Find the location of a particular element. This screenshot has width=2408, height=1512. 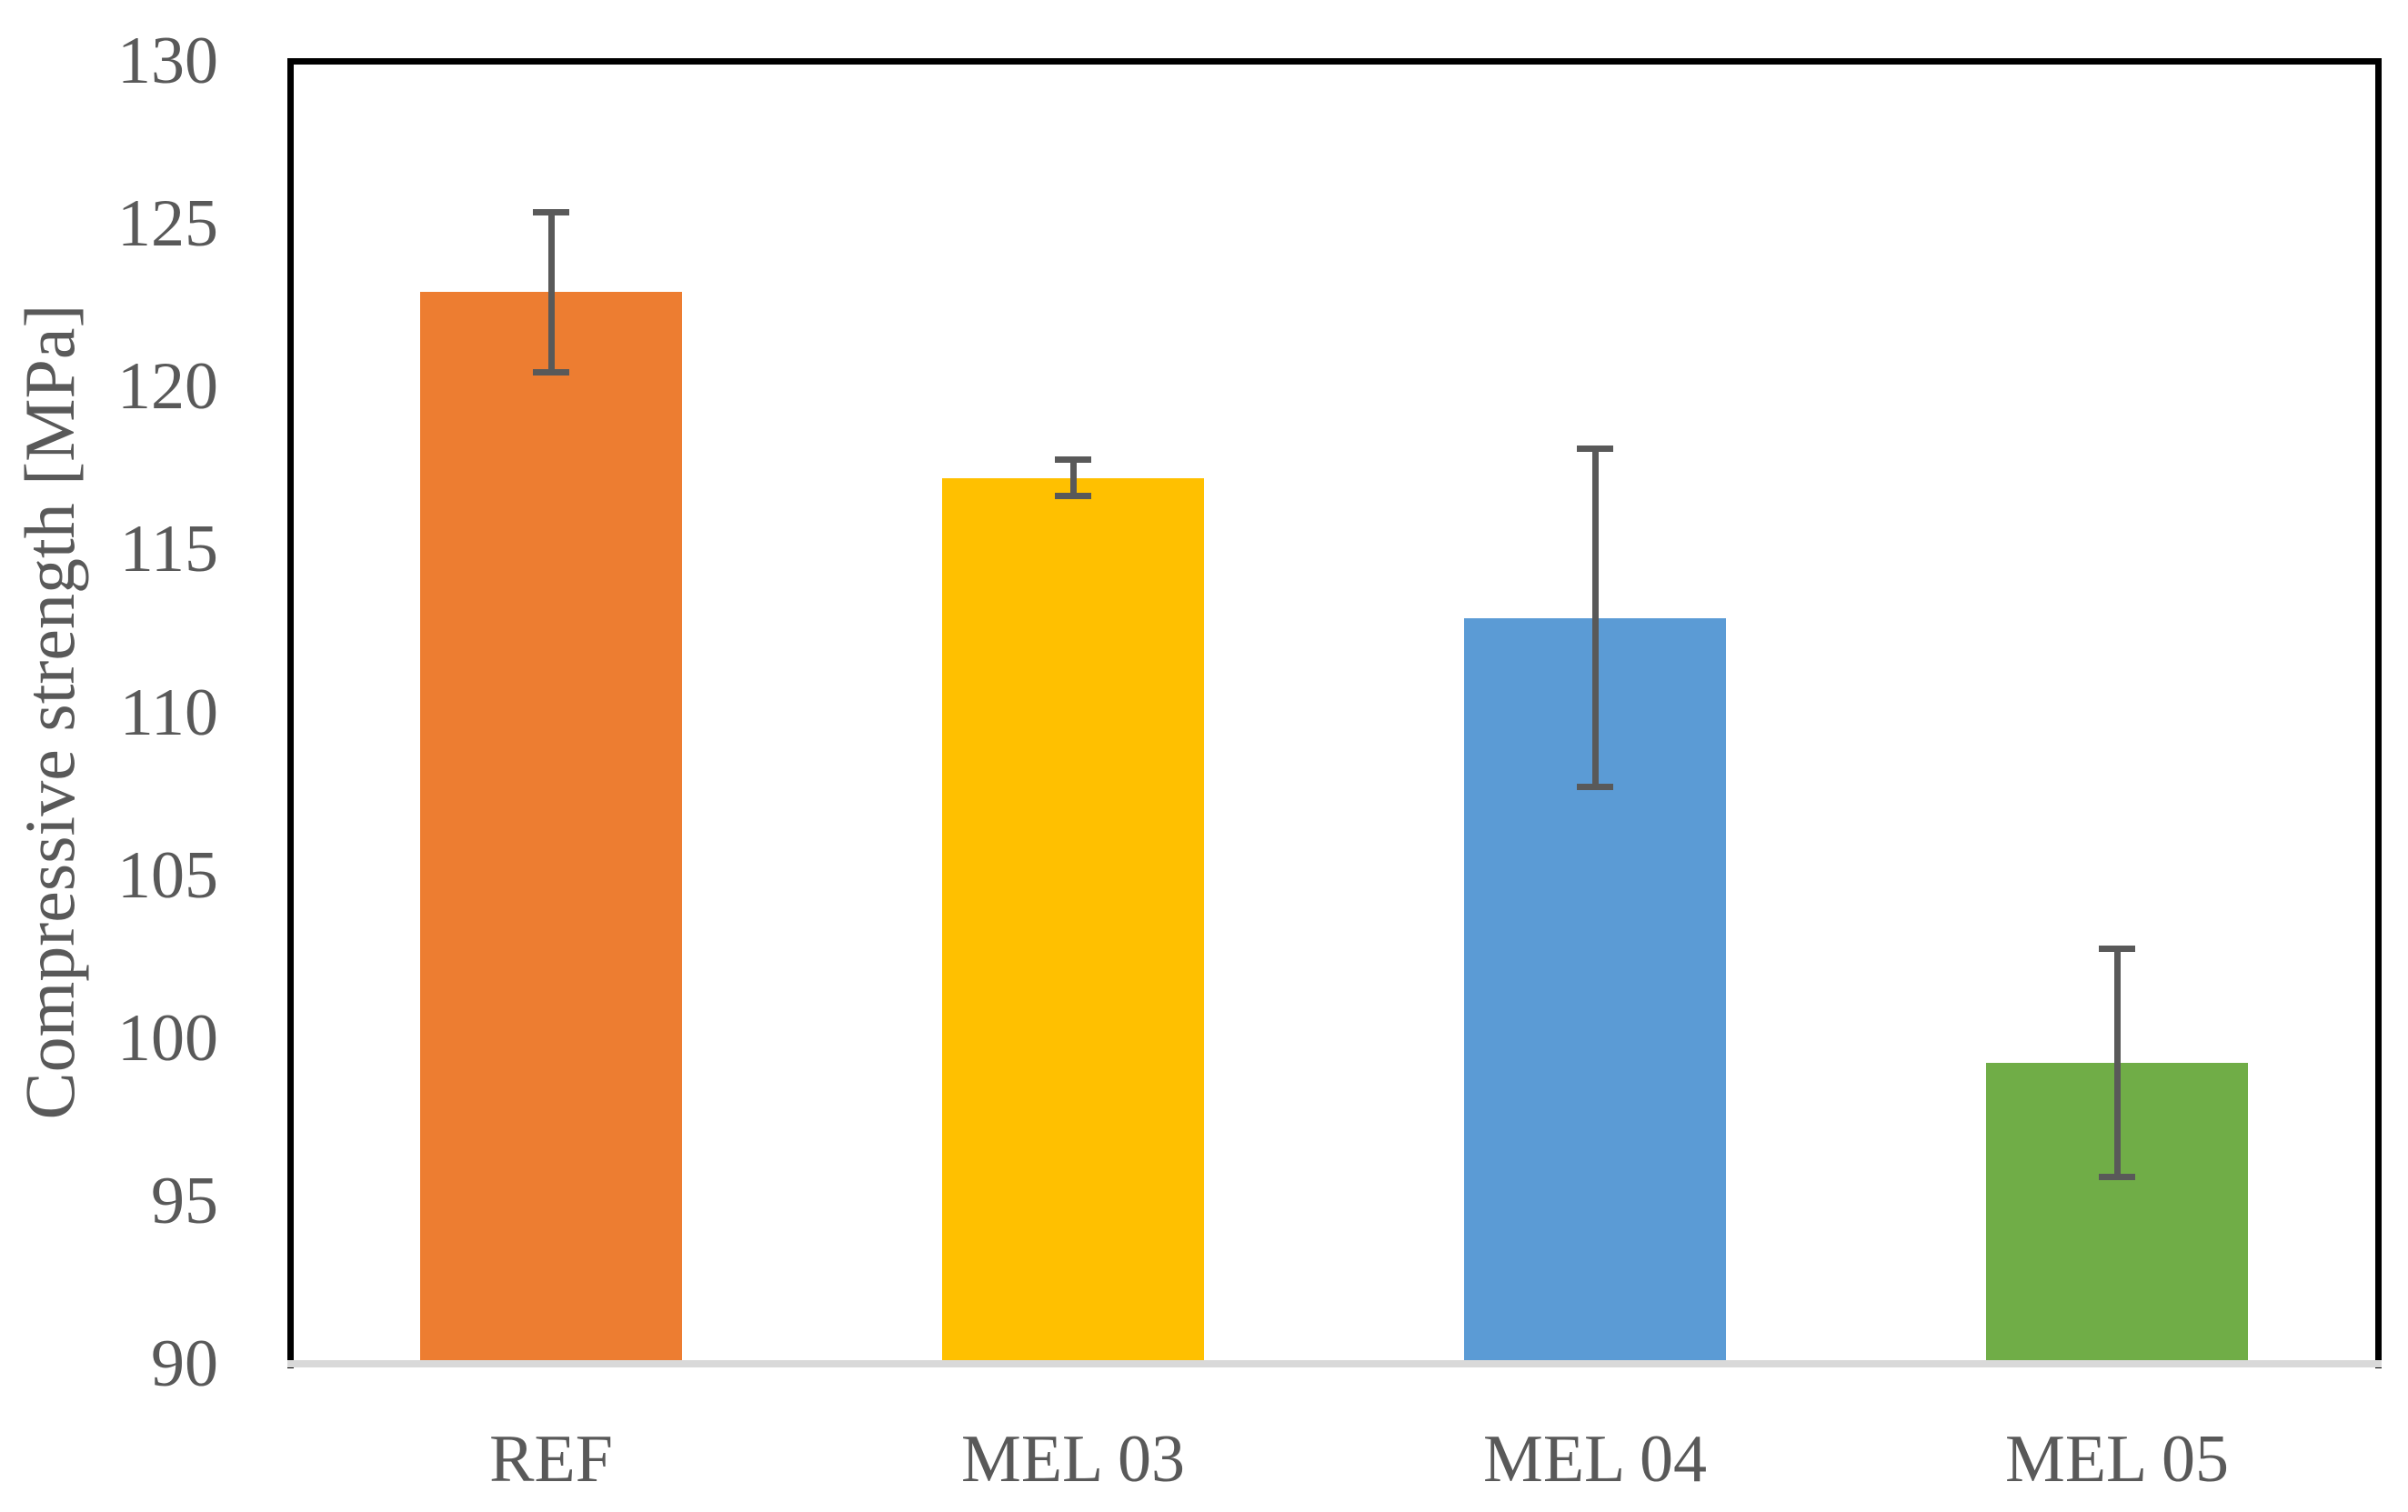

x-axis-line is located at coordinates (1334, 1363).